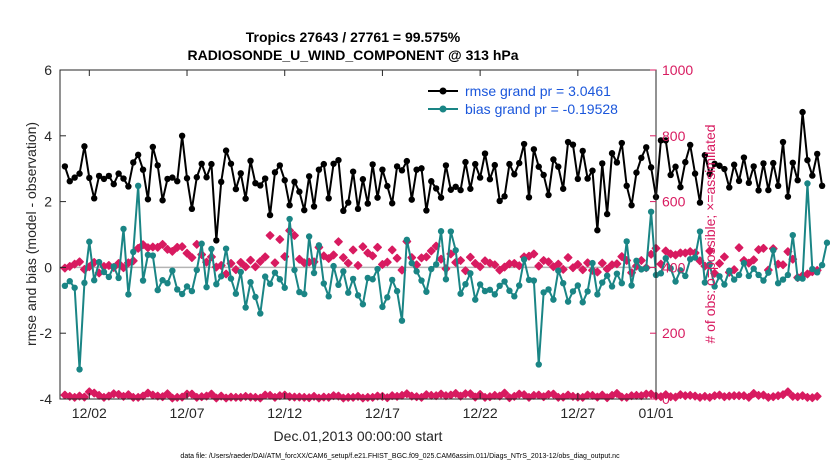 This screenshot has height=470, width=830. Describe the element at coordinates (48, 202) in the screenshot. I see `left-y-tick-label: 2` at that location.